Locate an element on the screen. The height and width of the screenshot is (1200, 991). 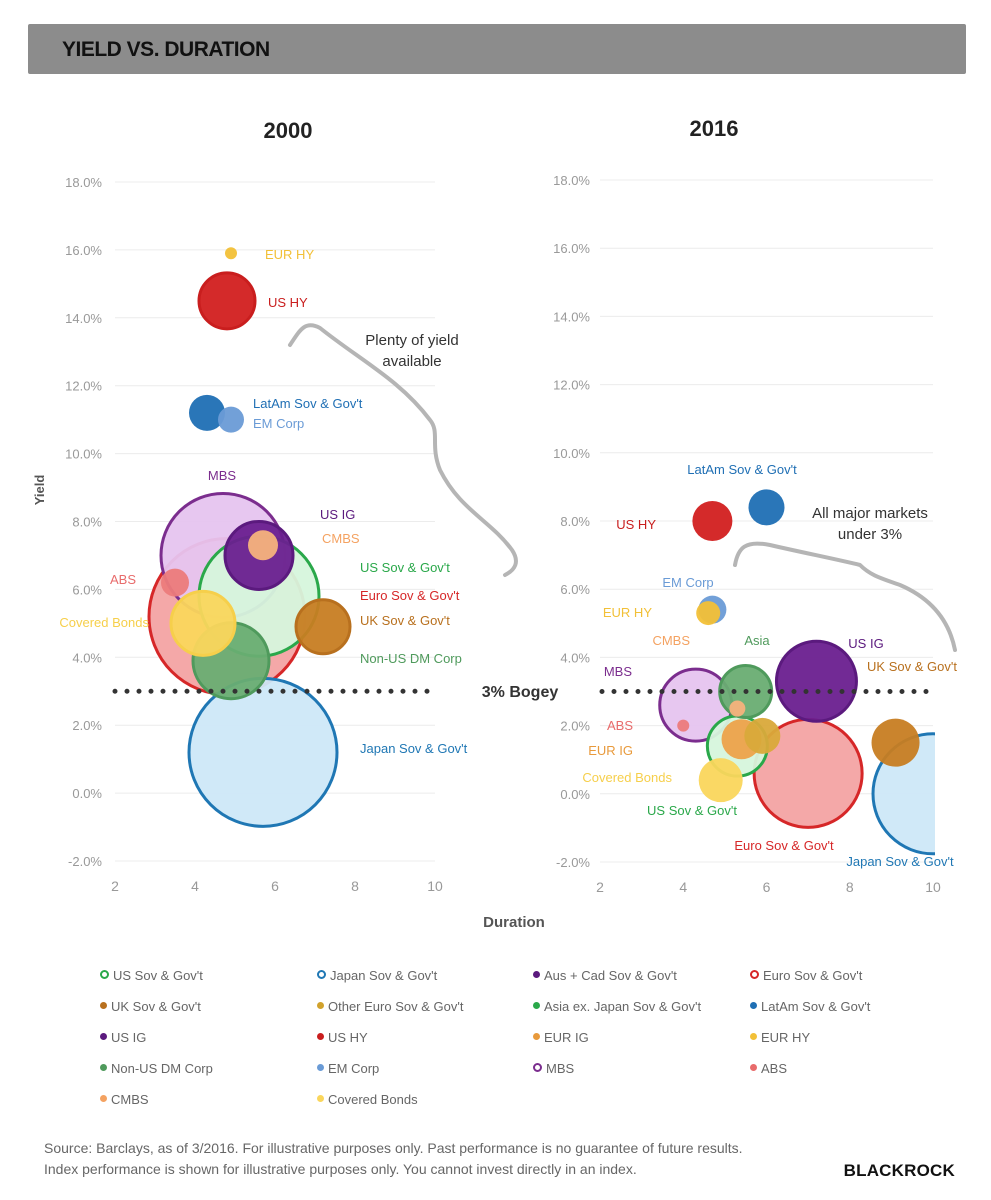
legend-item-us-sov-gov-t: US Sov & Gov't is located at coordinates (151, 975).